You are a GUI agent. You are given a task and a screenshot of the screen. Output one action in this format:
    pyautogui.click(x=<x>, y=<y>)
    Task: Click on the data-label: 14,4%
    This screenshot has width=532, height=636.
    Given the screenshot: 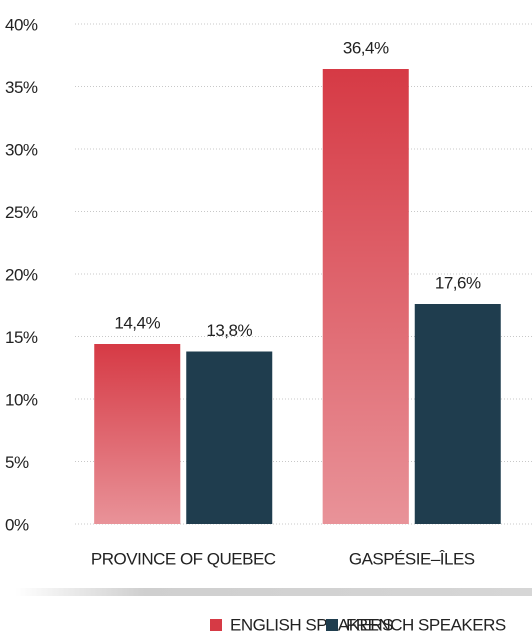 What is the action you would take?
    pyautogui.click(x=137, y=322)
    